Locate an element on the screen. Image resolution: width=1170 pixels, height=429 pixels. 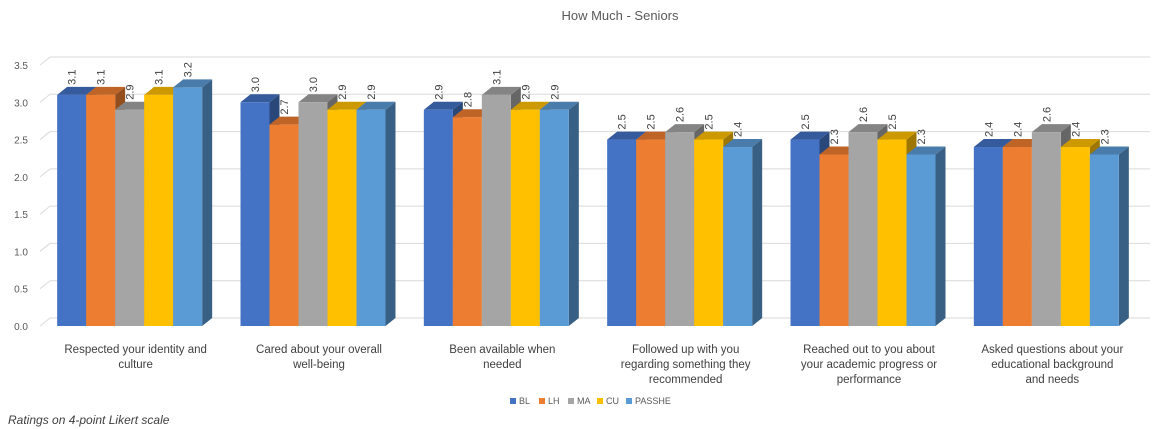
data-label: 2.3 is located at coordinates (835, 136).